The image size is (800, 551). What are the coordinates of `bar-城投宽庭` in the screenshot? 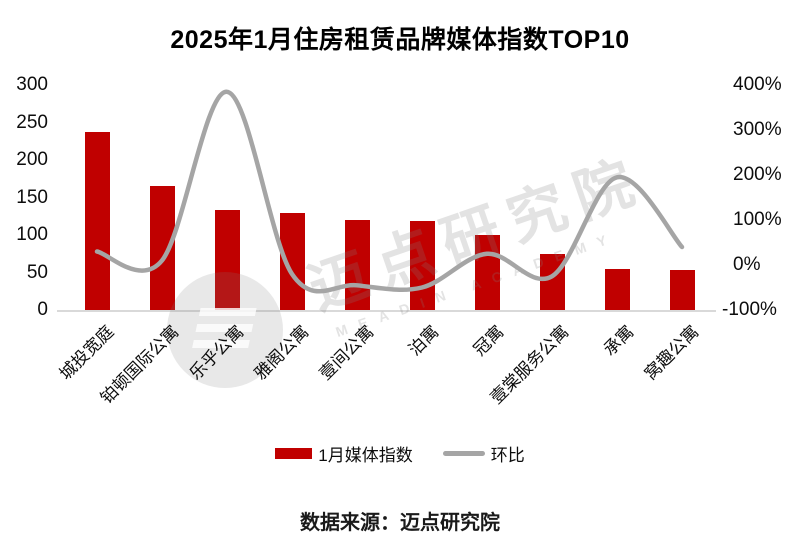 It's located at (97, 221).